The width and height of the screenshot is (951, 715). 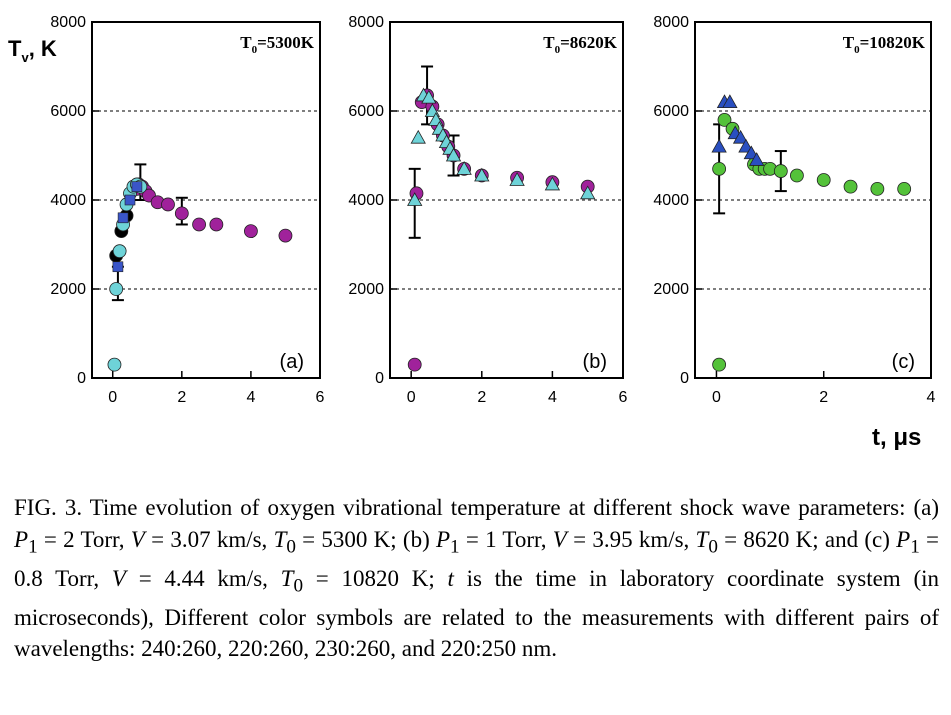 What do you see at coordinates (277, 44) in the screenshot?
I see `temperature-annotation: T0=5300K` at bounding box center [277, 44].